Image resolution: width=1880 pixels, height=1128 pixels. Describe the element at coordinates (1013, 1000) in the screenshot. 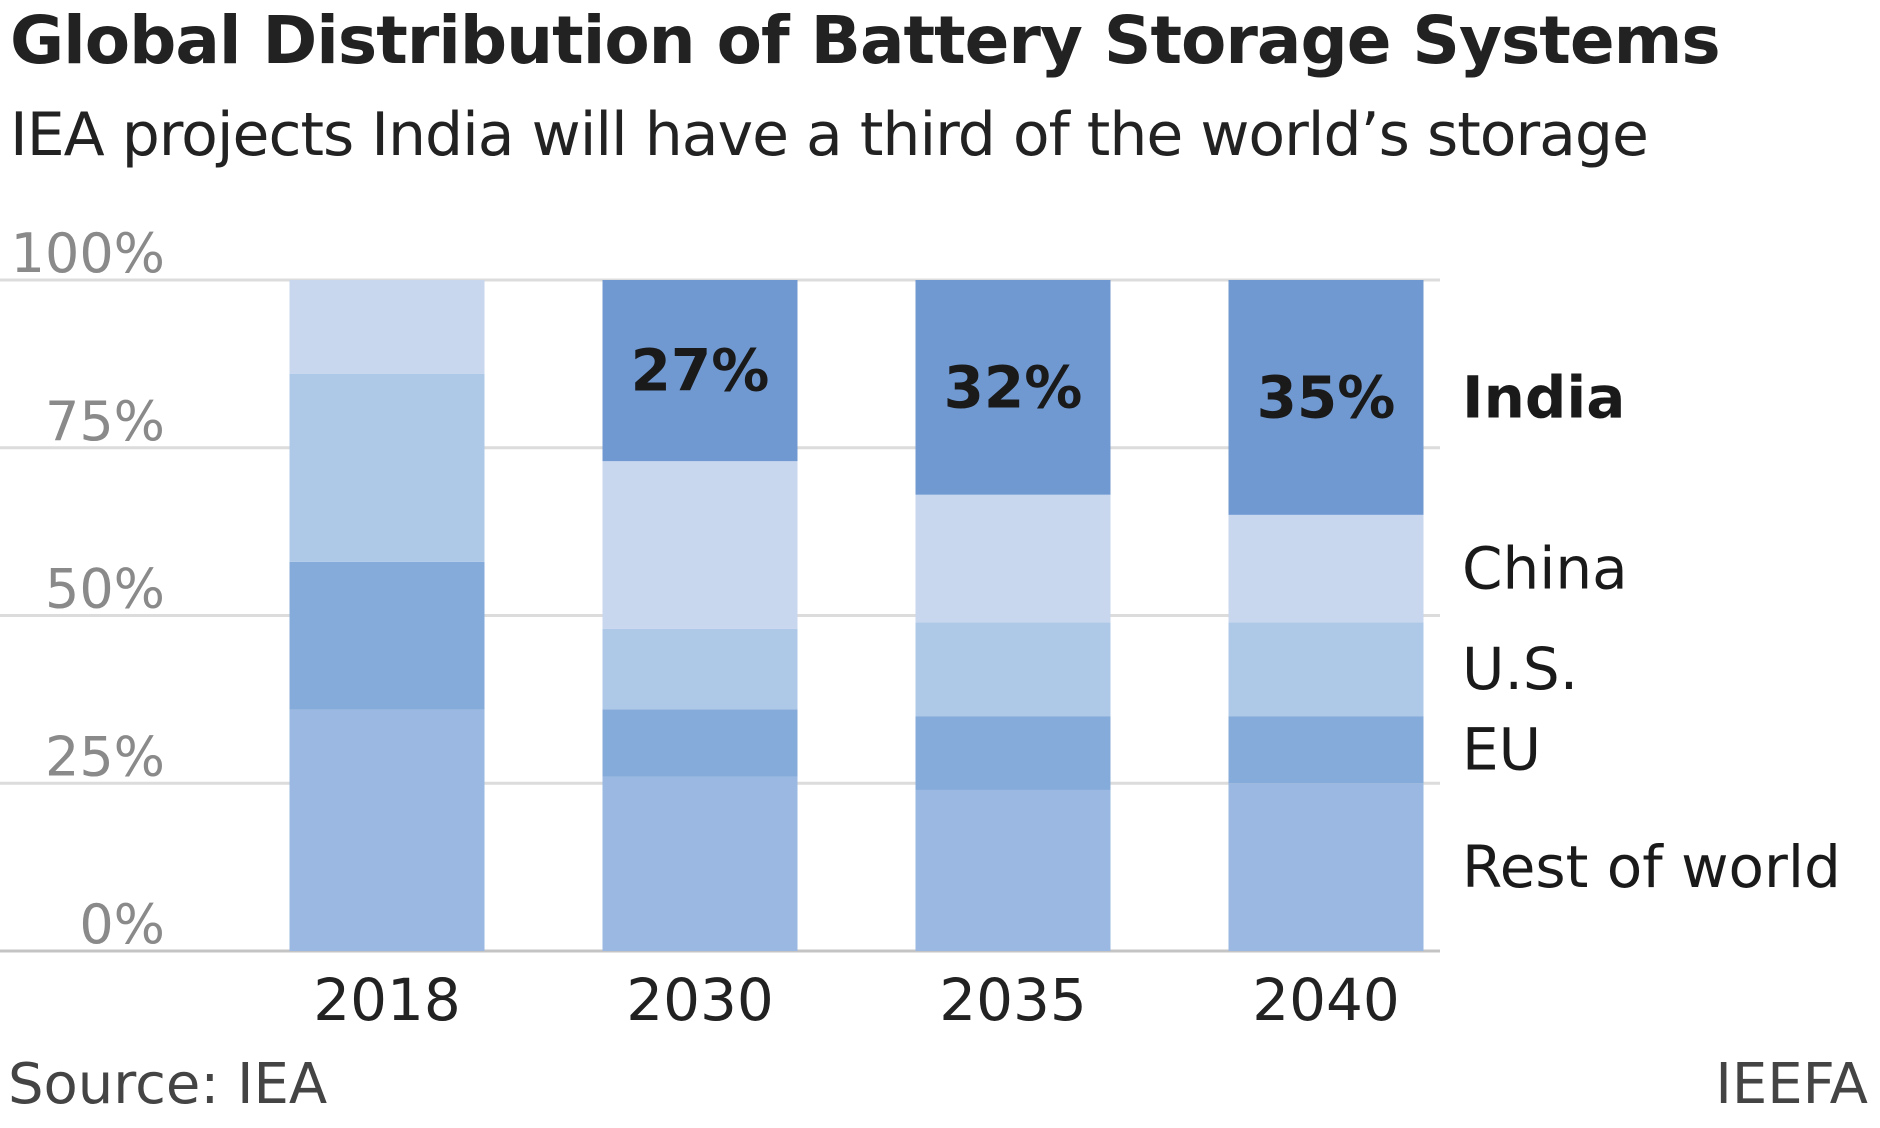

I see `x-tick-label: 2035` at that location.